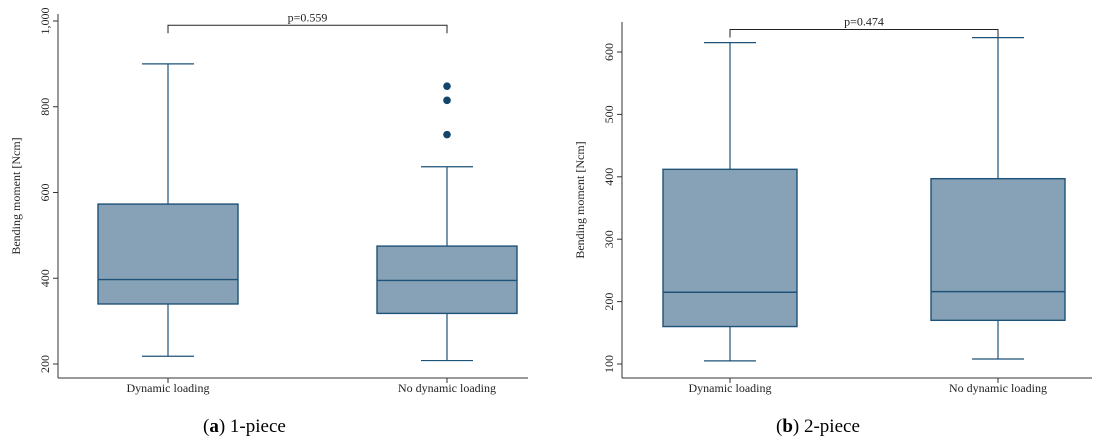 The image size is (1099, 440). I want to click on y-tick-label: 800, so click(45, 107).